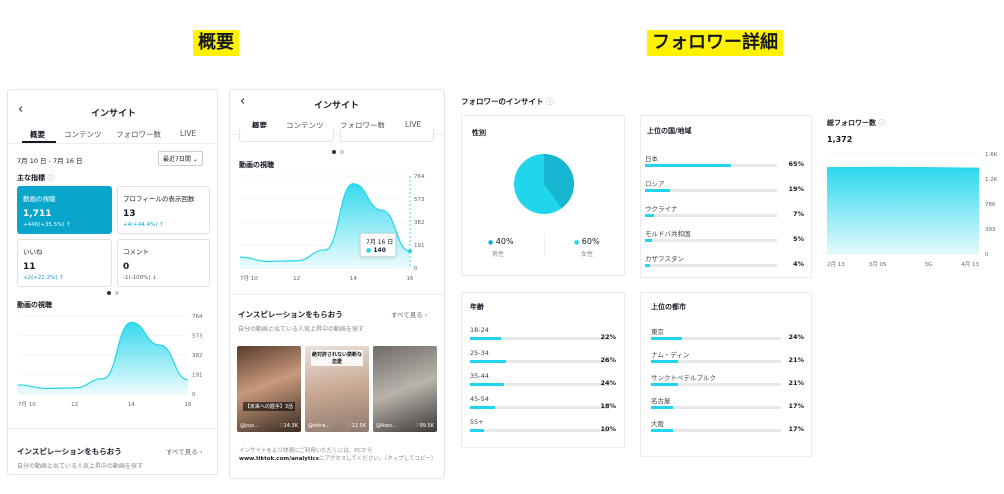  Describe the element at coordinates (337, 134) in the screenshot. I see `divider` at that location.